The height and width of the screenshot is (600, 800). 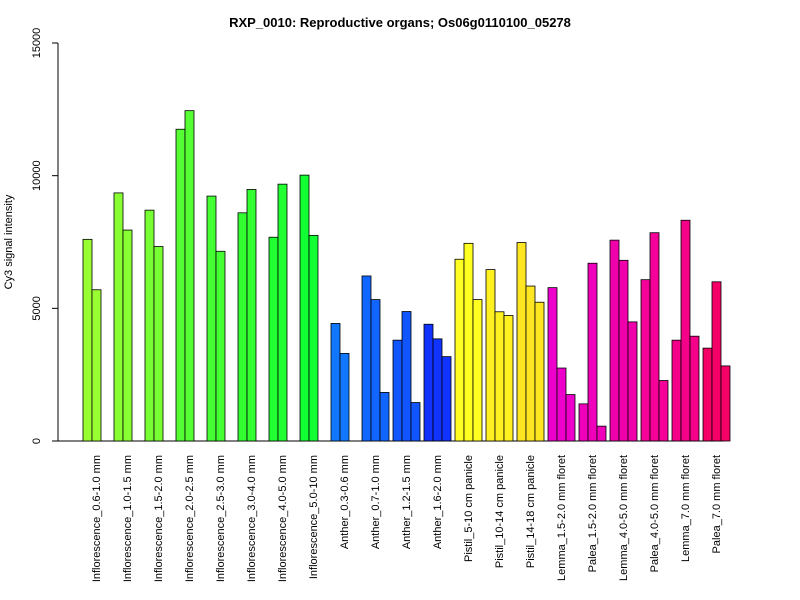 I want to click on category-label: Pistil_5-10 cm panicle, so click(x=469, y=508).